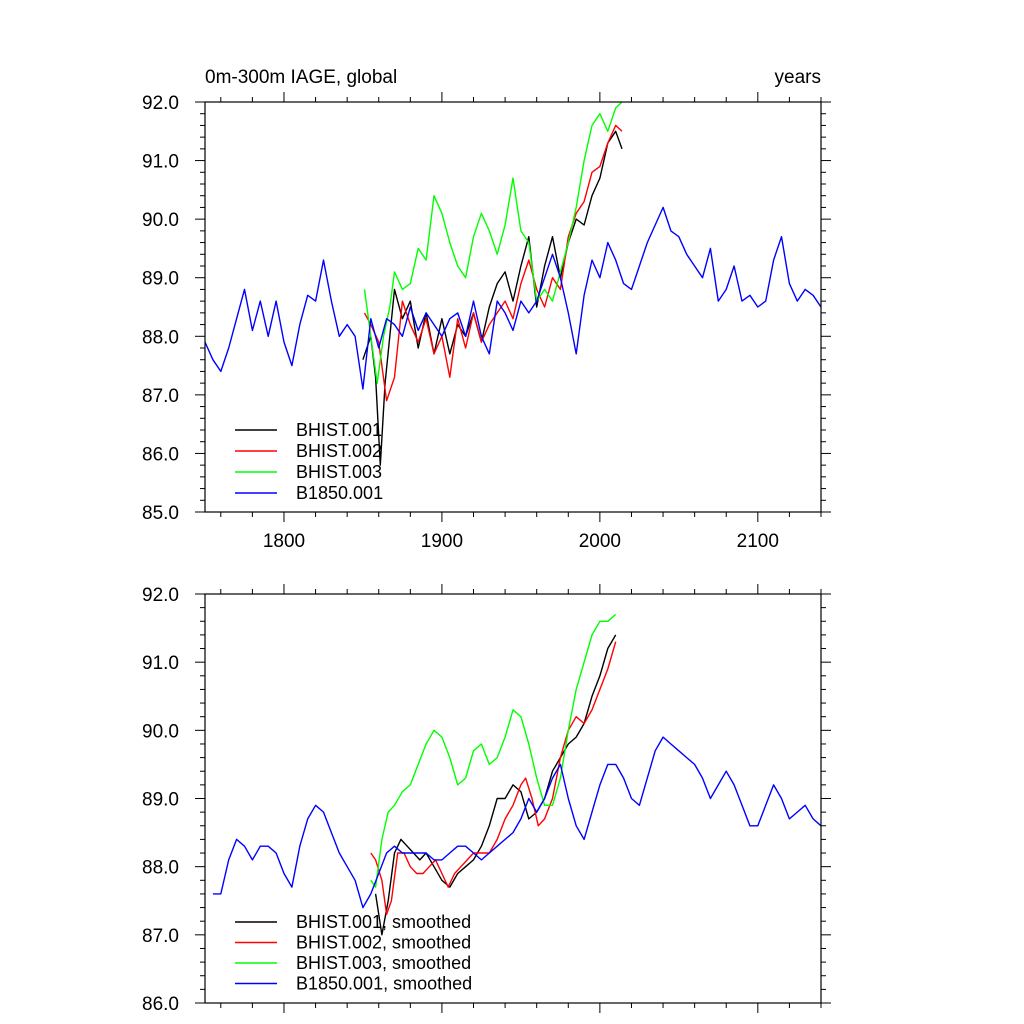 This screenshot has width=1024, height=1024. I want to click on legend-label: BHIST.001, smoothed, so click(383, 922).